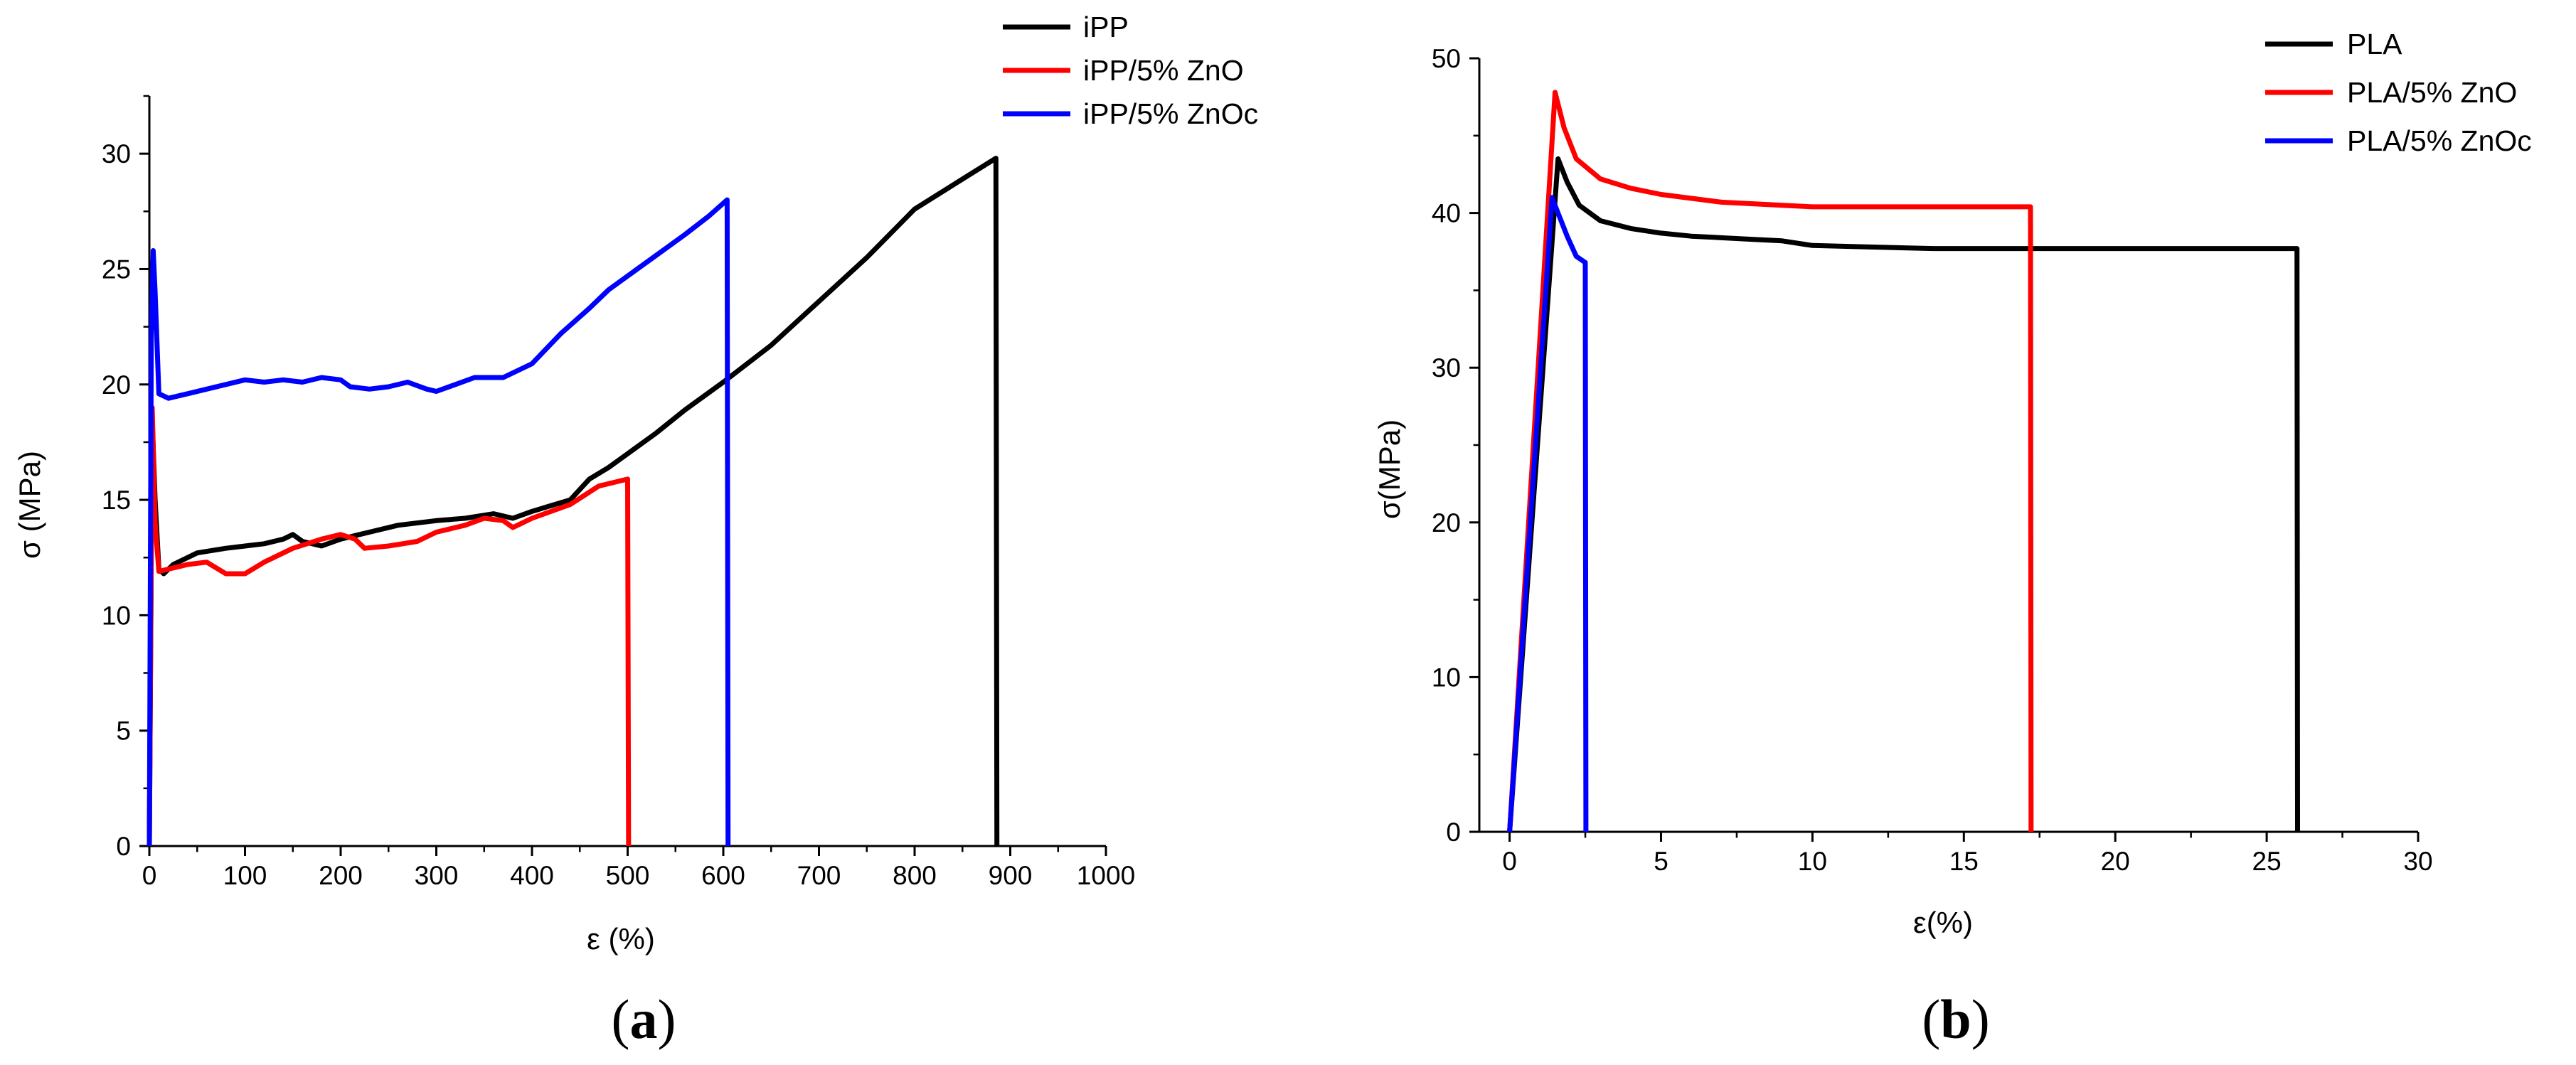 The width and height of the screenshot is (2576, 1065). I want to click on panel-b-legend-label-pla: PLA, so click(2374, 44).